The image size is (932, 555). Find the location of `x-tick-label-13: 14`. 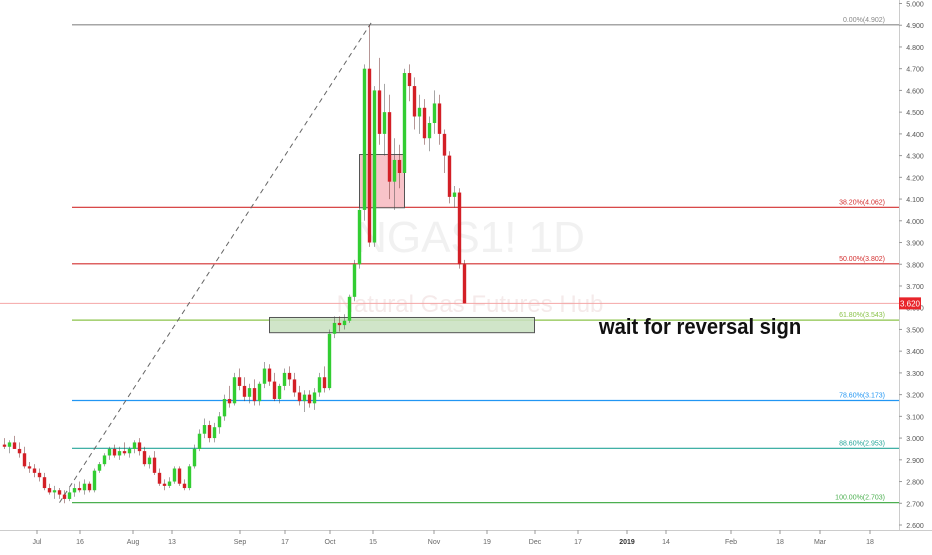

x-tick-label-13: 14 is located at coordinates (666, 542).